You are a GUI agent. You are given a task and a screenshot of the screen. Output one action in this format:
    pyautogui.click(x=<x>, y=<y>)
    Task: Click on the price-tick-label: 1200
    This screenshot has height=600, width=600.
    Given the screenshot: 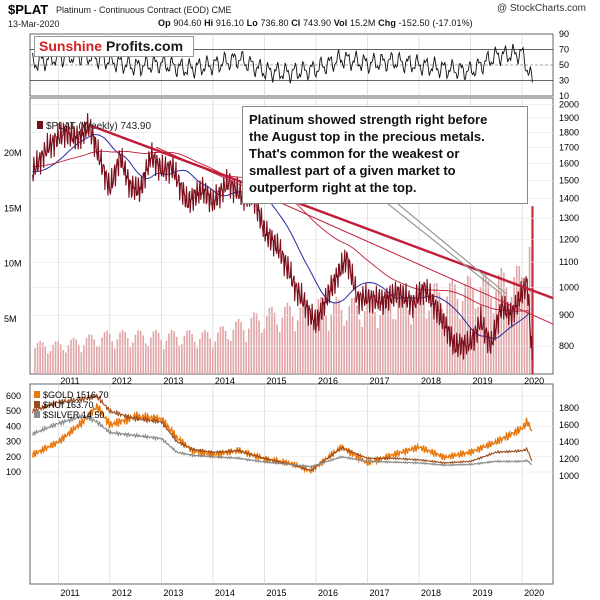 What is the action you would take?
    pyautogui.click(x=569, y=239)
    